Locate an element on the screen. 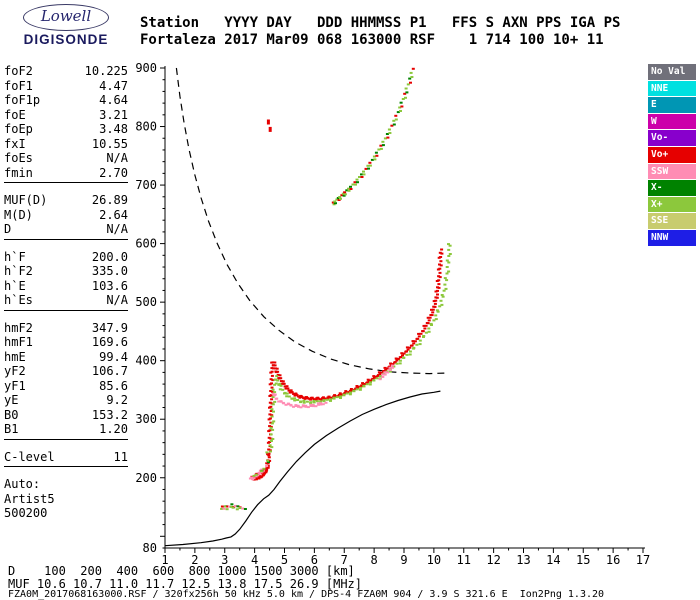 The image size is (700, 600). parameter-group-1: MUF(D) 26.89 M(D) 2.64 D N/A is located at coordinates (66, 216).